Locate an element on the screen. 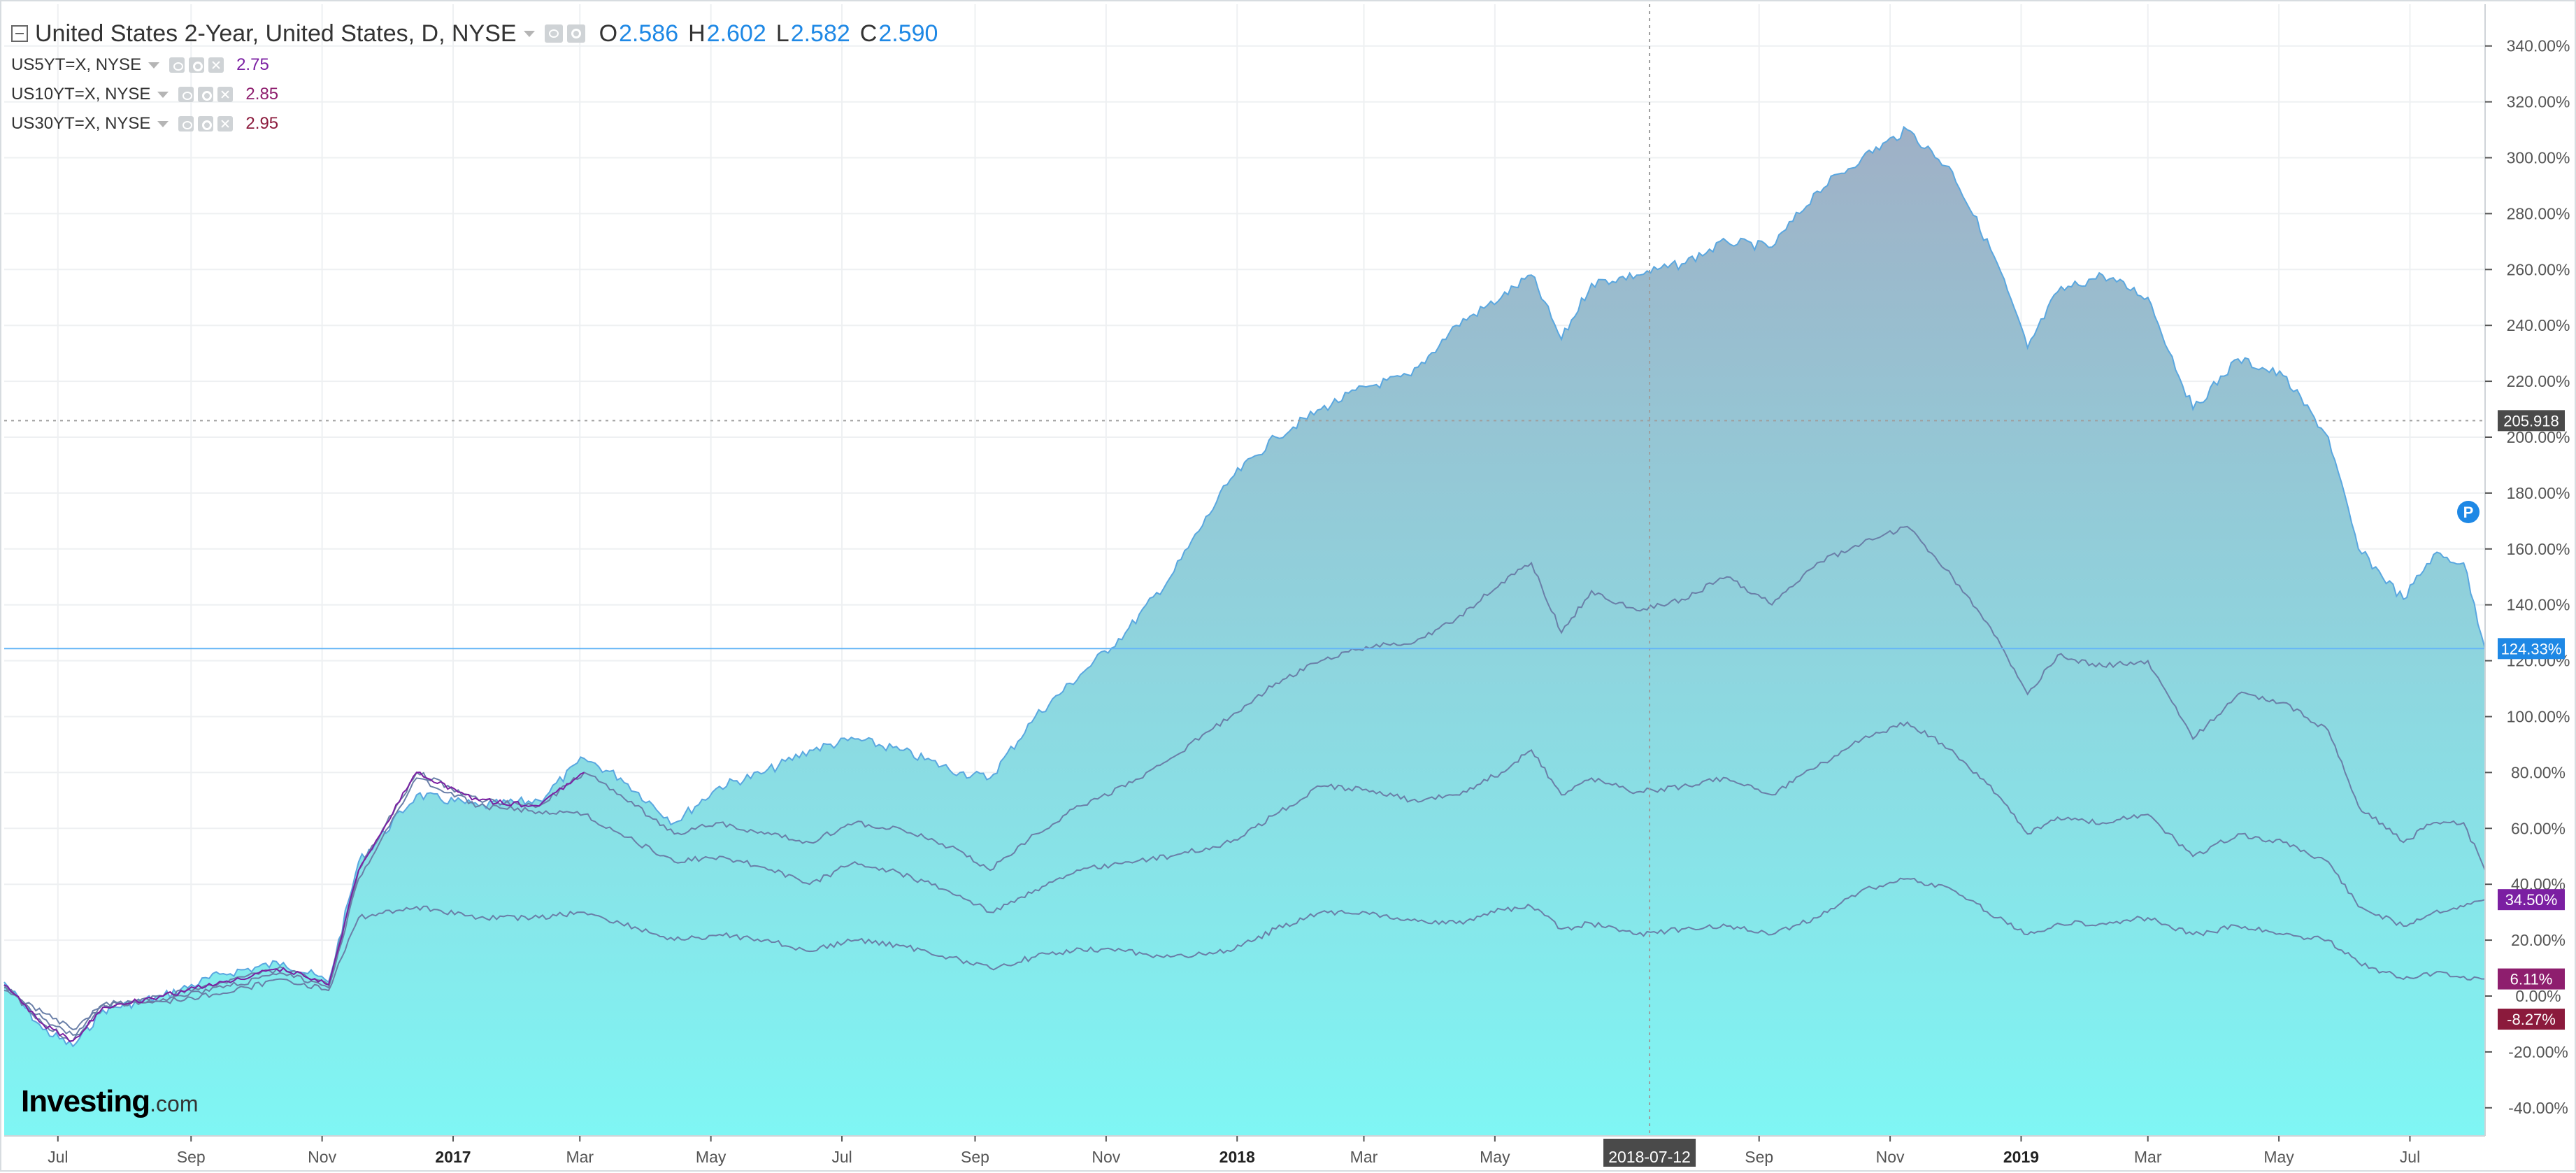 The height and width of the screenshot is (1173, 2576). y-axis-tick-label: 280.00% is located at coordinates (2538, 213).